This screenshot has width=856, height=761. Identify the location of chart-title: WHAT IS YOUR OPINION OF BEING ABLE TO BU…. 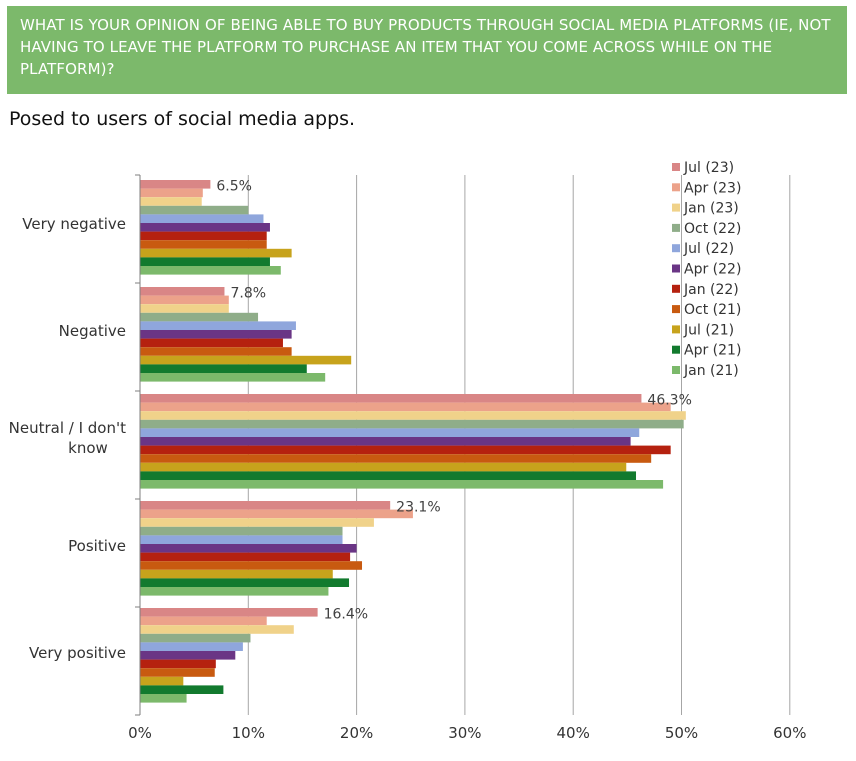
(425, 47).